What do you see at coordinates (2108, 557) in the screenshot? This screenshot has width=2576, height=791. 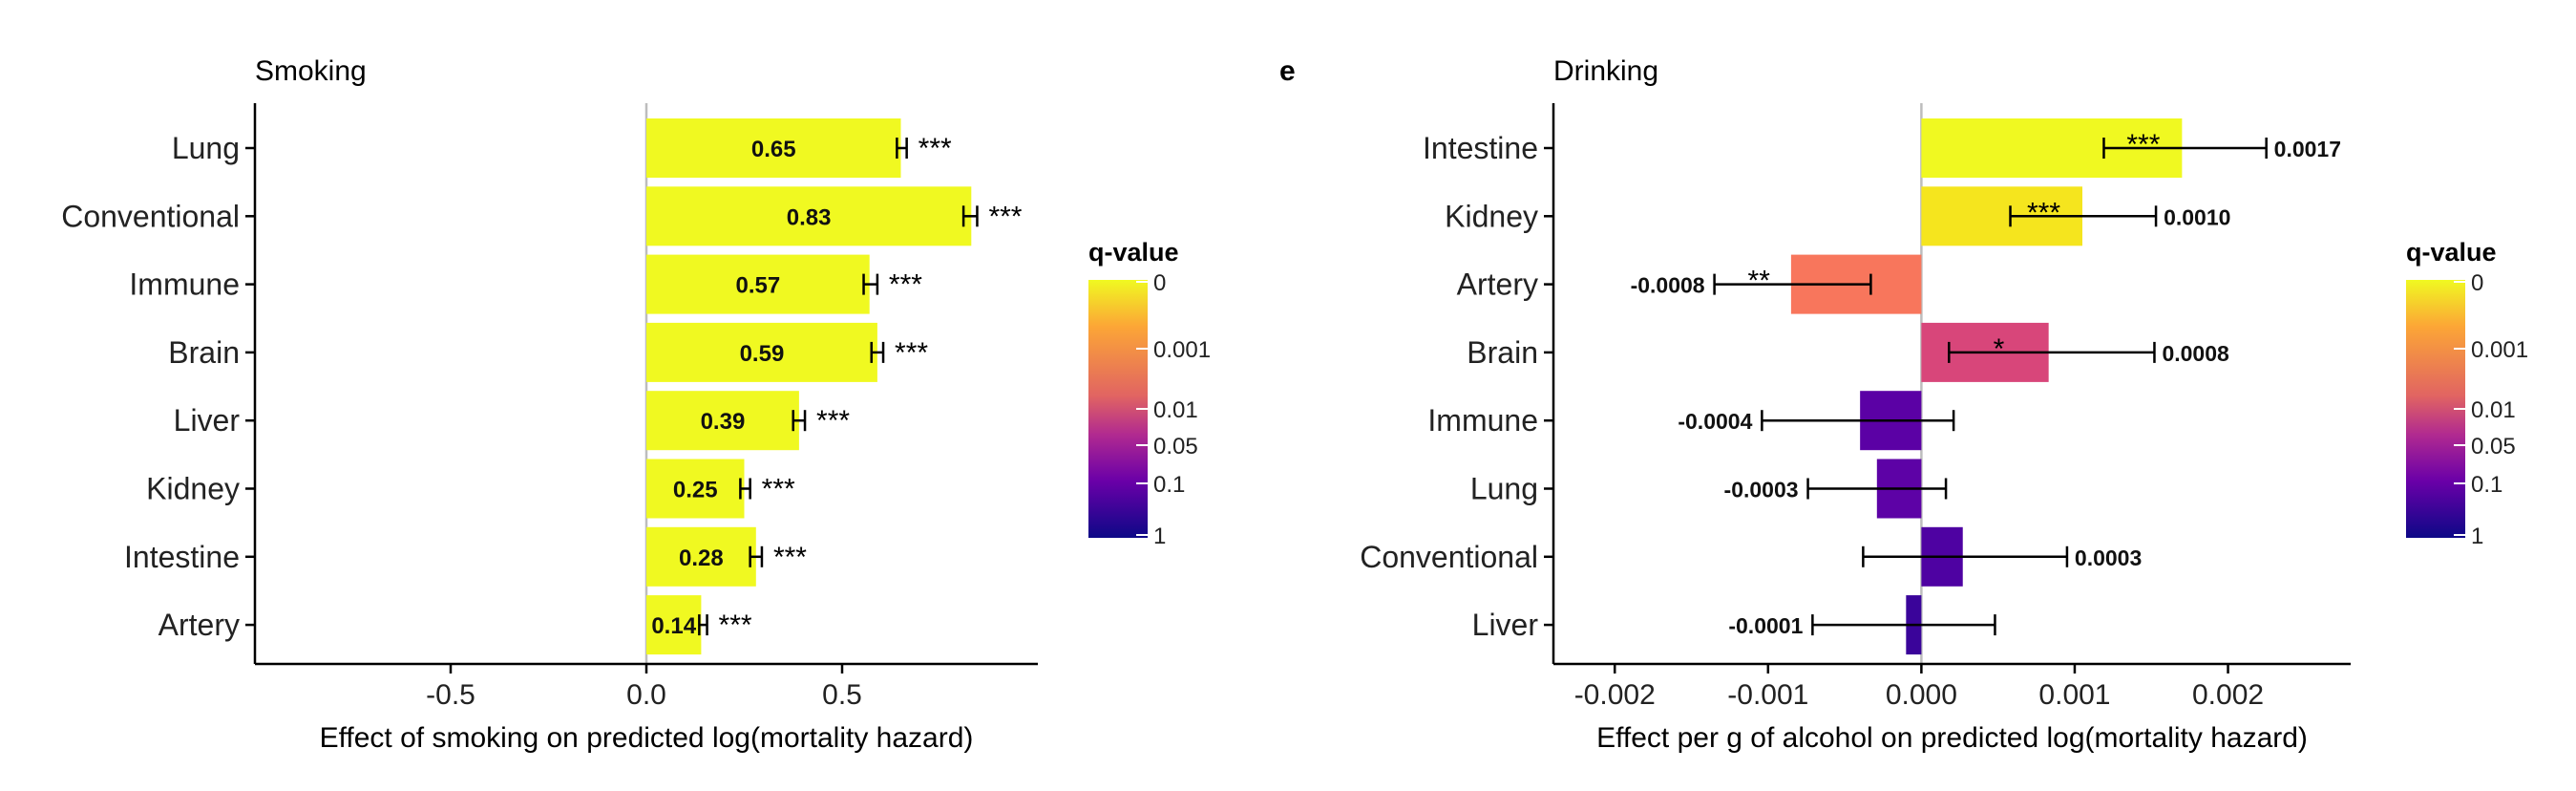 I see `value-label: 0.0003` at bounding box center [2108, 557].